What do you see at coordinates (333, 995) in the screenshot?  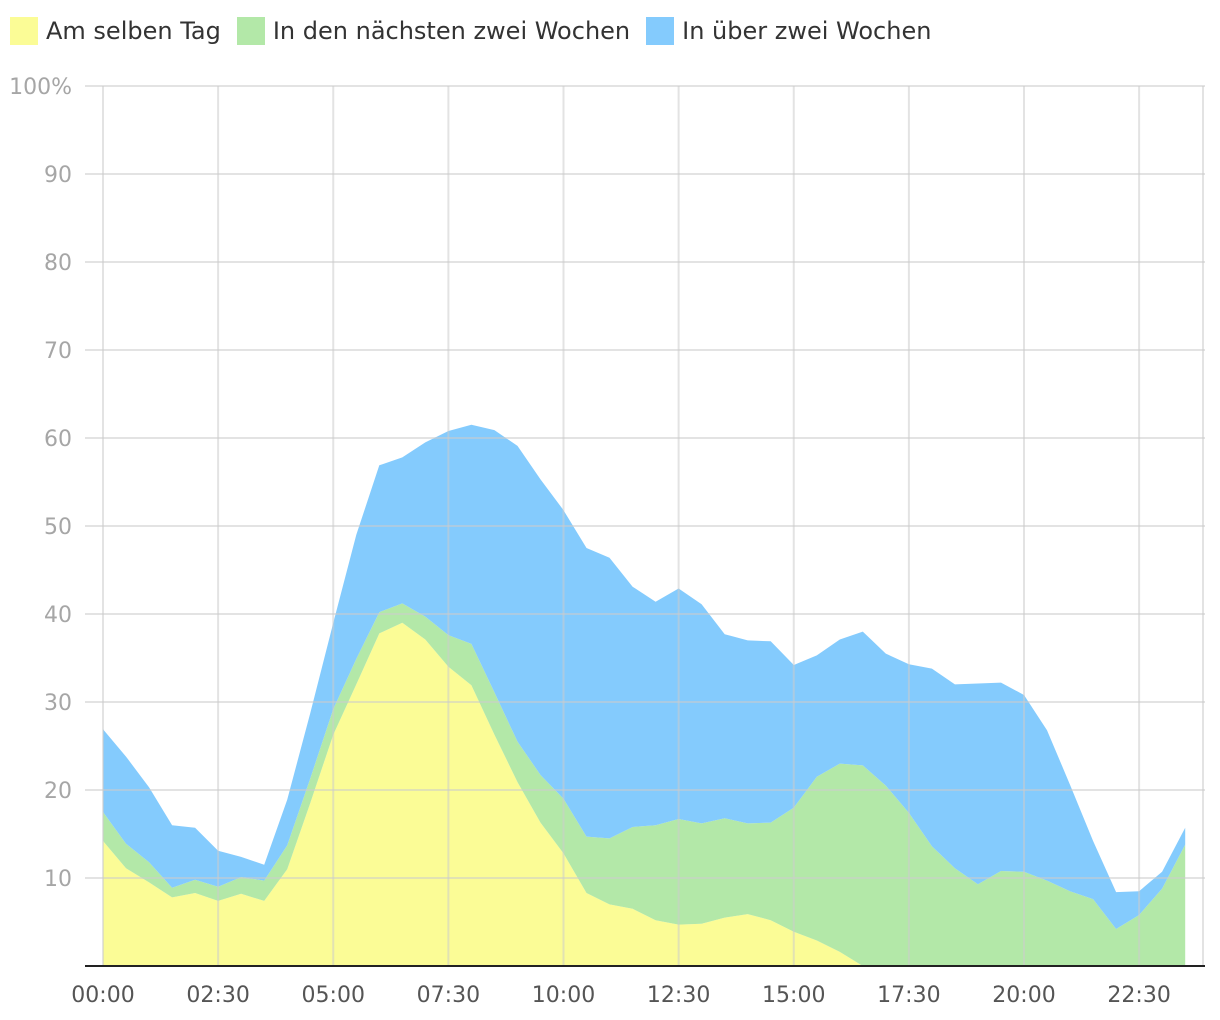 I see `x-tick-label: 05:00` at bounding box center [333, 995].